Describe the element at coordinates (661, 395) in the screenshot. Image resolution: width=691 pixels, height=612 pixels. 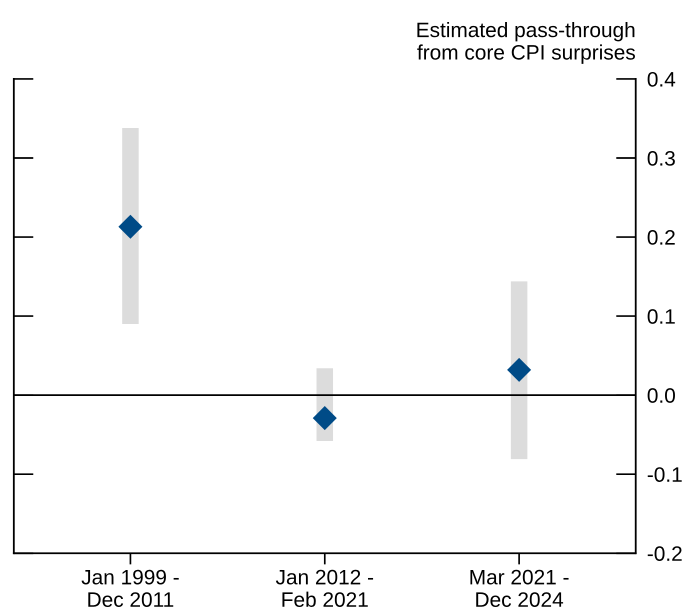
I see `y-tick-label: 0.0` at that location.